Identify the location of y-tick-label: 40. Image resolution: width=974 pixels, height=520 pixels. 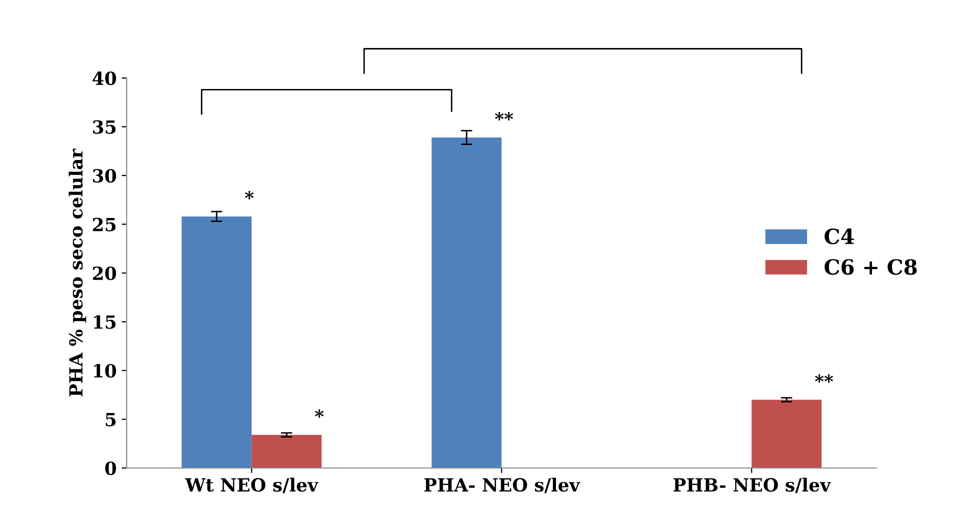
(104, 78).